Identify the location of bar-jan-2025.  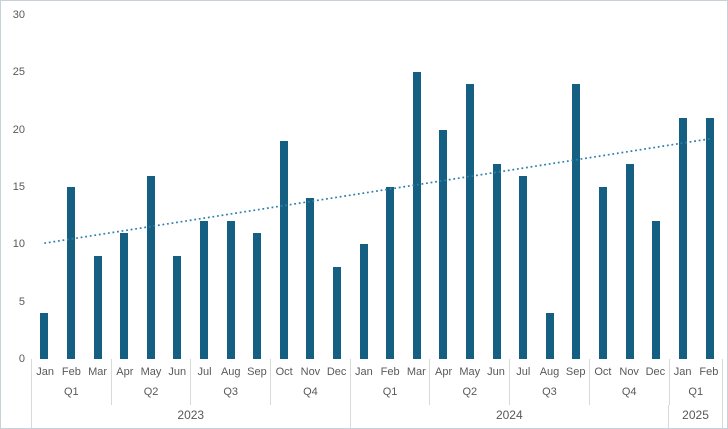
(682, 238).